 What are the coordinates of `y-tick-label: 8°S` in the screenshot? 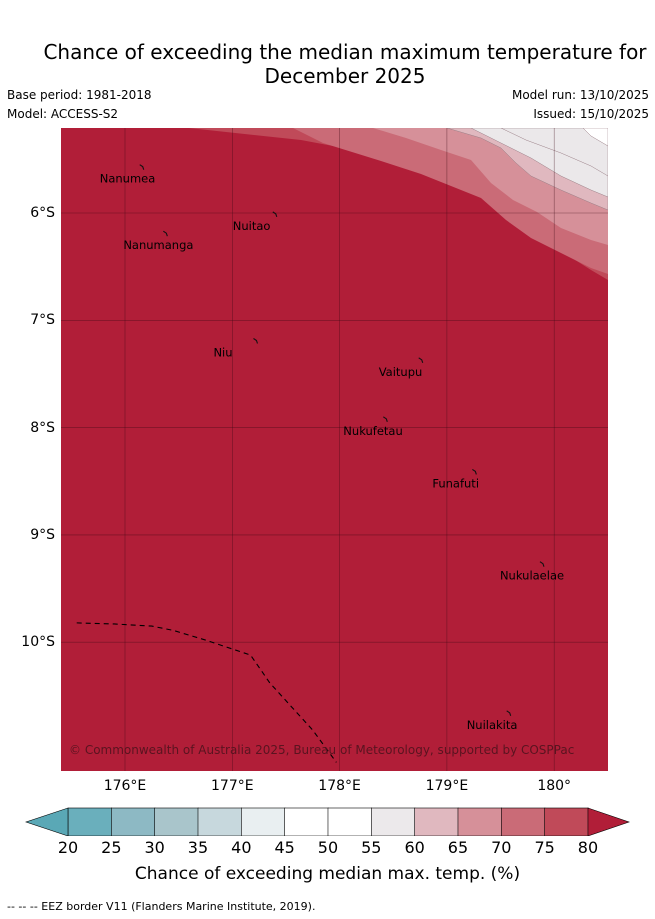 It's located at (42, 427).